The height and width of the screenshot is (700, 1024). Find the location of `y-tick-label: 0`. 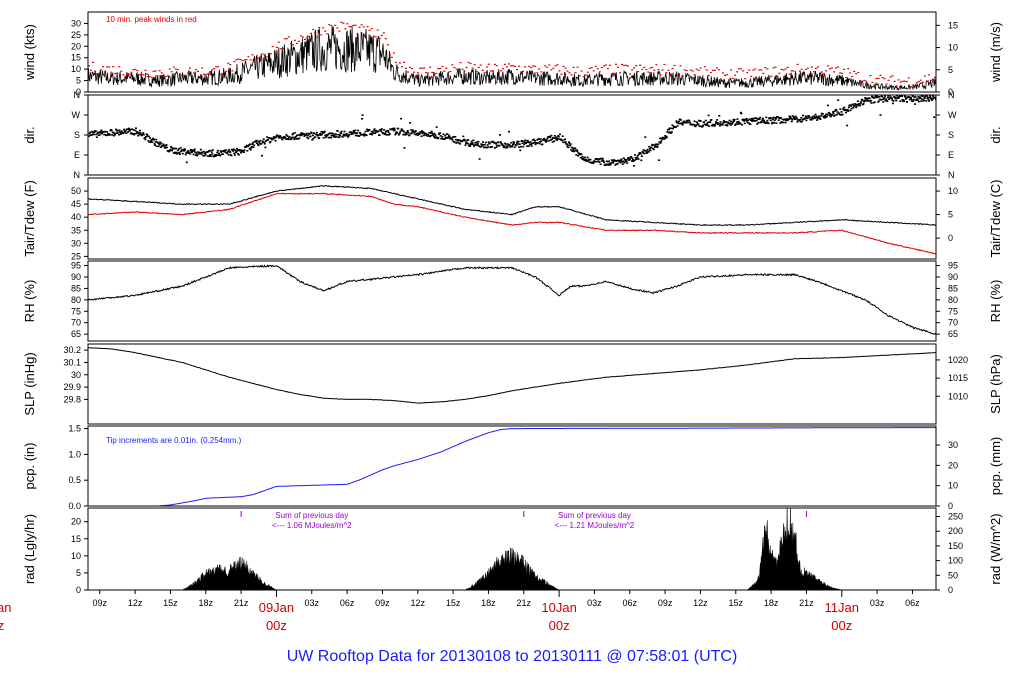

y-tick-label: 0 is located at coordinates (78, 92).